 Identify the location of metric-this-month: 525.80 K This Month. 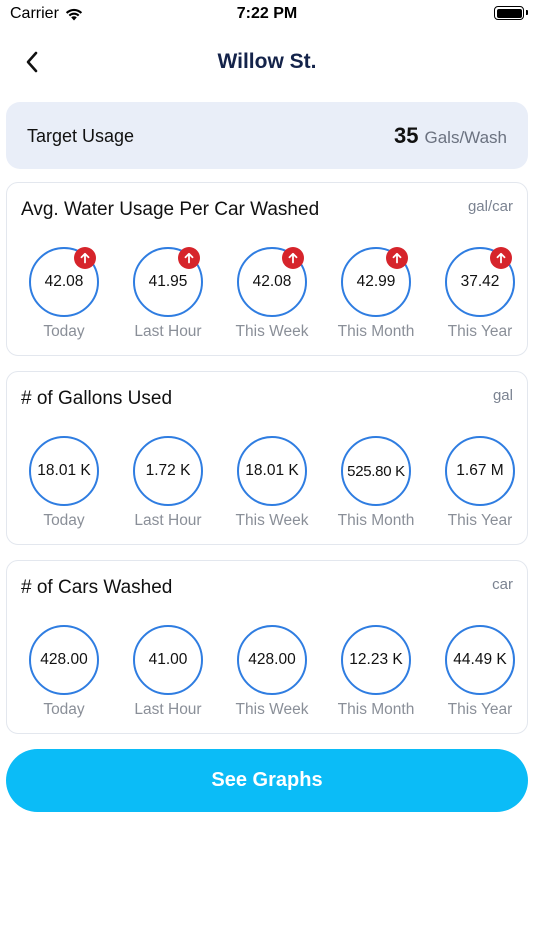
(376, 486).